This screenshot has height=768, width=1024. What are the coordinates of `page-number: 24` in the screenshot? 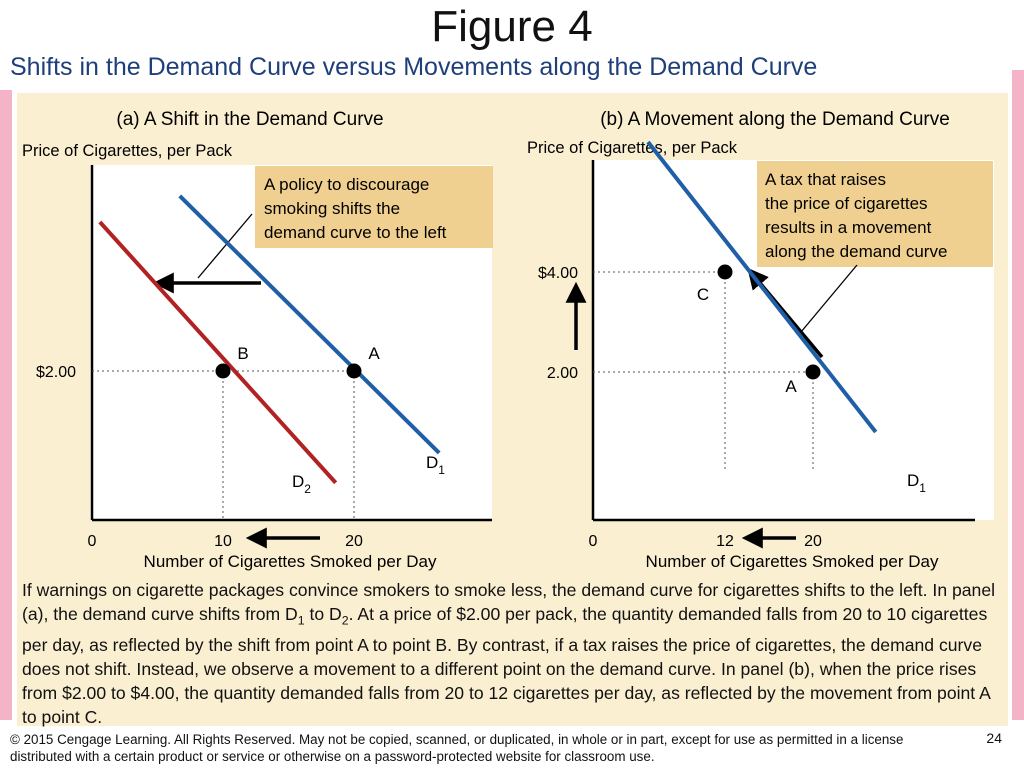 It's located at (994, 738).